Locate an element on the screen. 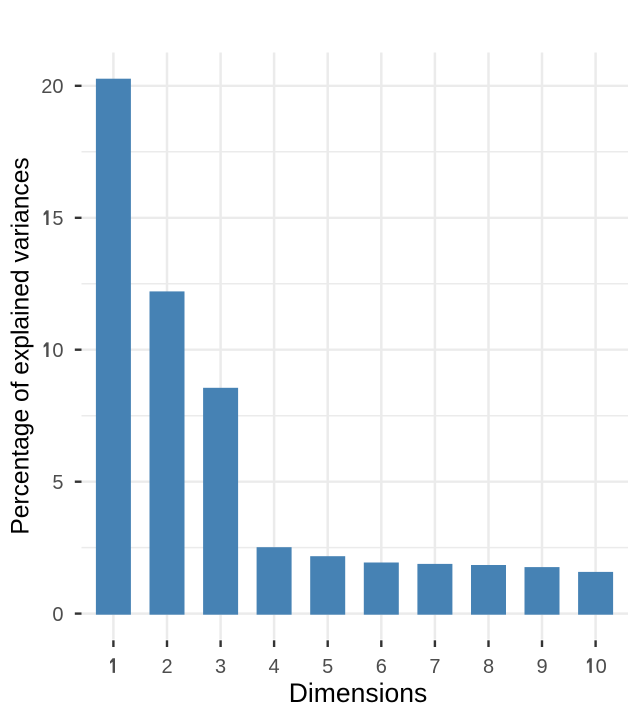  svg-text: Dimensions is located at coordinates (358, 693).